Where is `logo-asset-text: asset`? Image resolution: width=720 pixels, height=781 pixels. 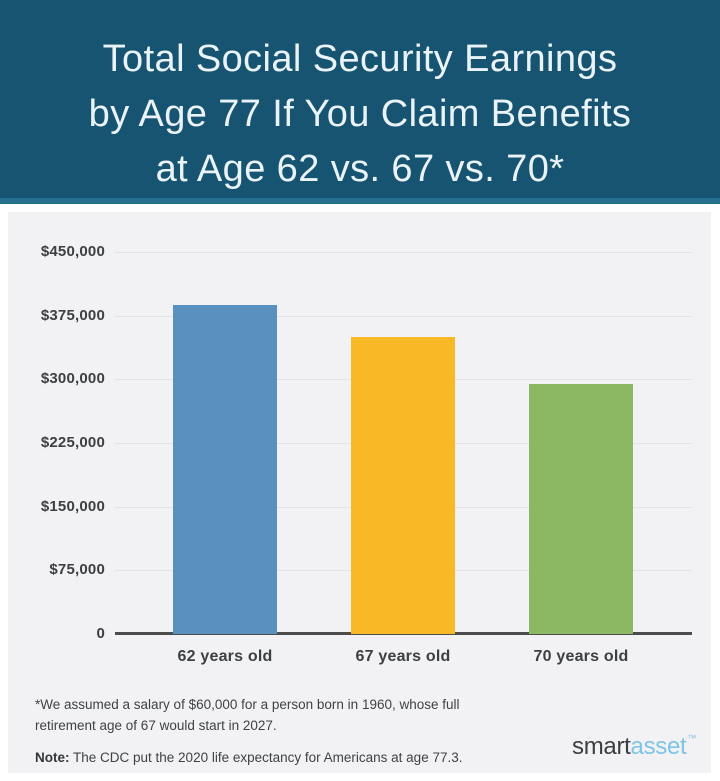 logo-asset-text: asset is located at coordinates (658, 746).